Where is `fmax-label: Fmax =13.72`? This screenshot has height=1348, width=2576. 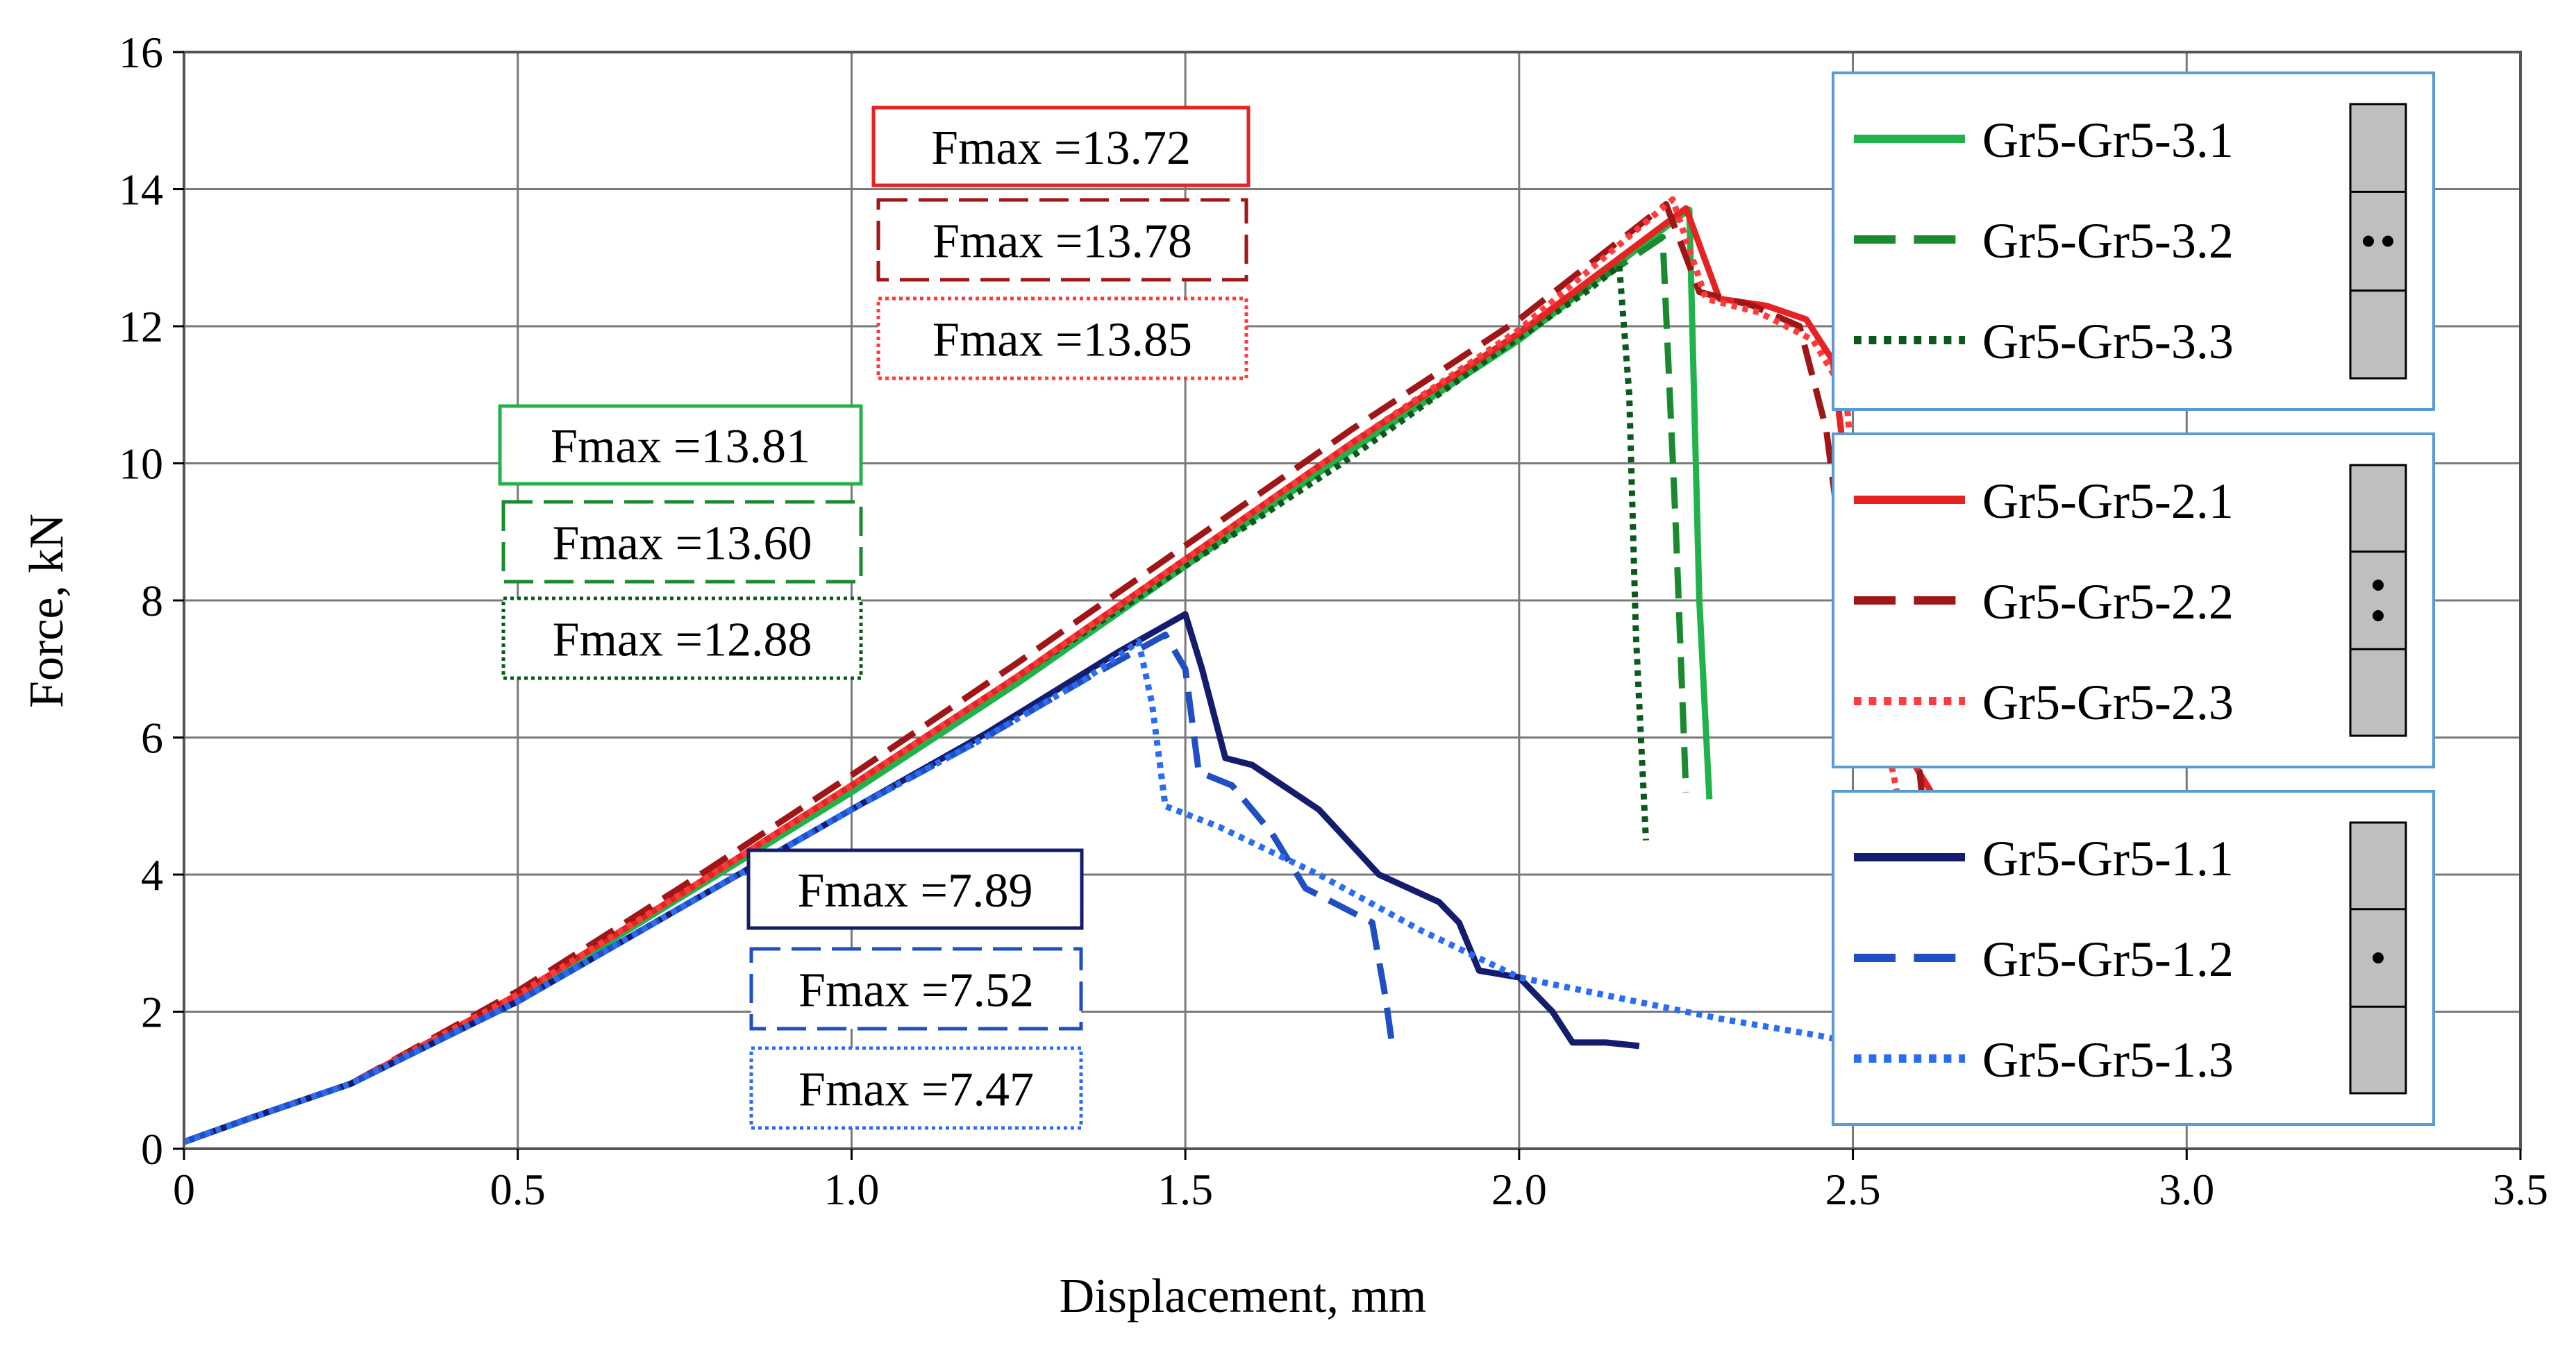
fmax-label: Fmax =13.72 is located at coordinates (1061, 148).